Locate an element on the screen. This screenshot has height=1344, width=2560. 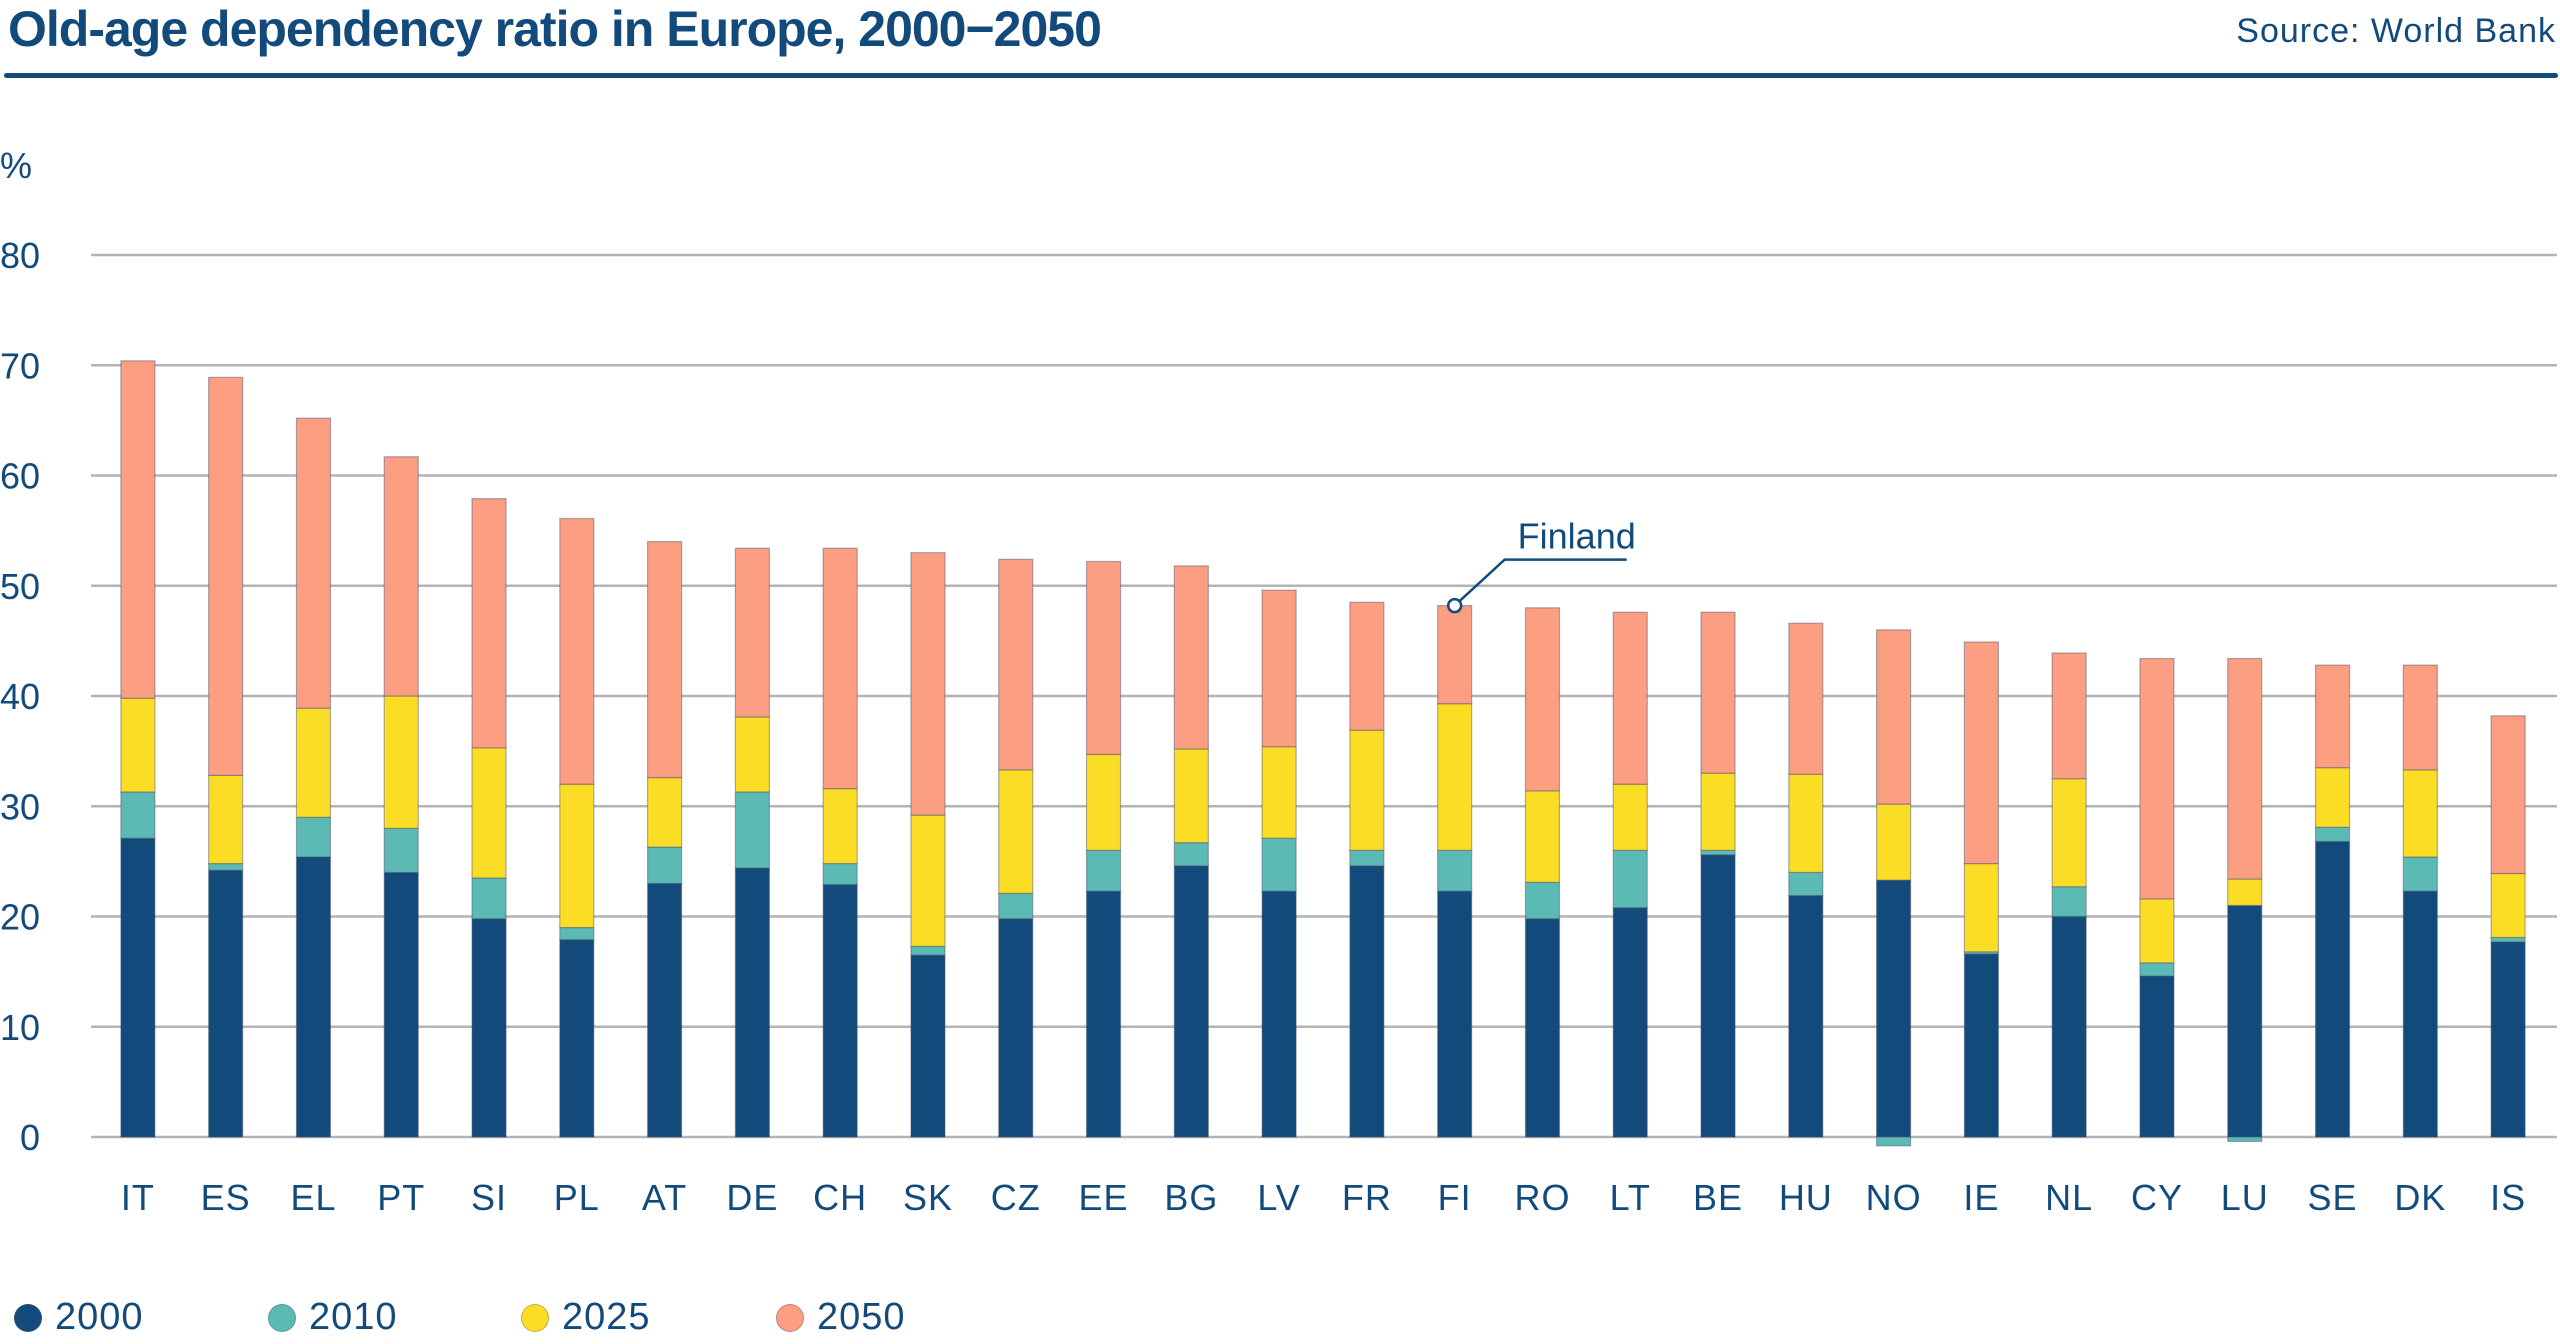
bar-stack-lv is located at coordinates (1279, 863).